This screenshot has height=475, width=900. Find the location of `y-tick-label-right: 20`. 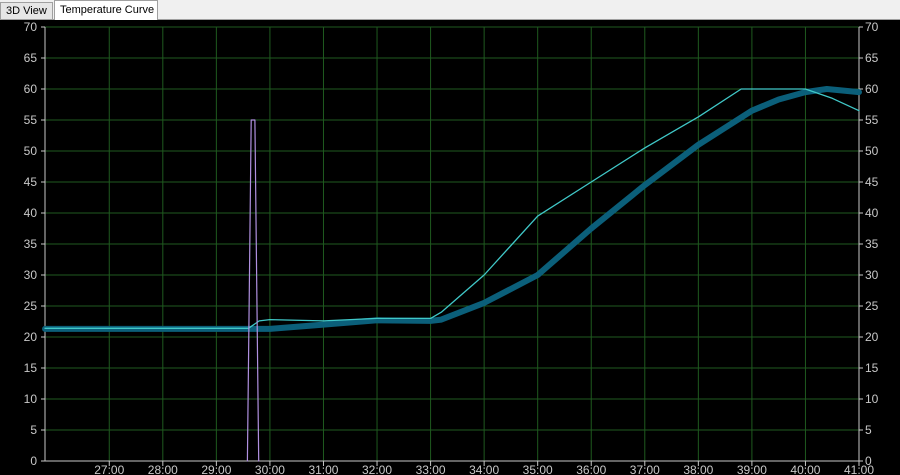

y-tick-label-right: 20 is located at coordinates (872, 337).